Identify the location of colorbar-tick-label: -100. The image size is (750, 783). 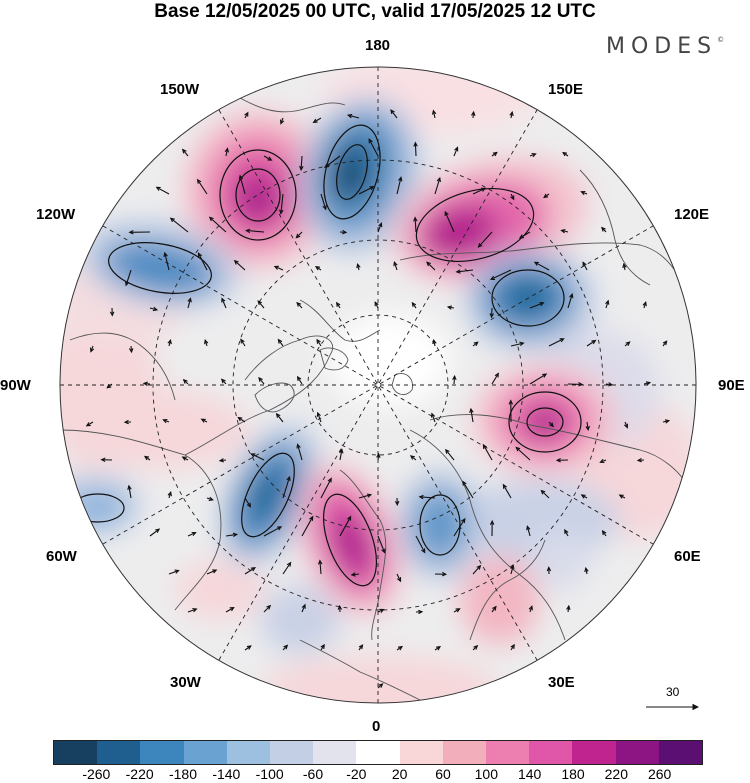
(269, 774).